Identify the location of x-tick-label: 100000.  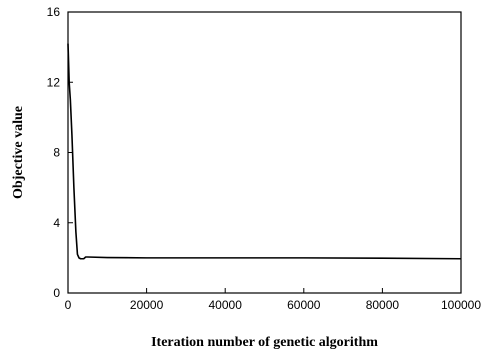
(461, 305).